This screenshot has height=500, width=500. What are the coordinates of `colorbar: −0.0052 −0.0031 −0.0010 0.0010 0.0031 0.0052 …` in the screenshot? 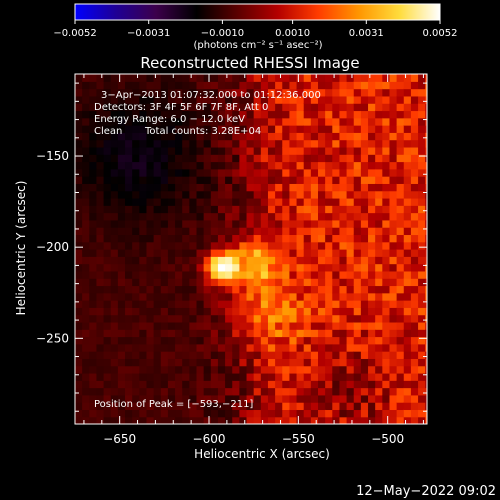 It's located at (255, 27).